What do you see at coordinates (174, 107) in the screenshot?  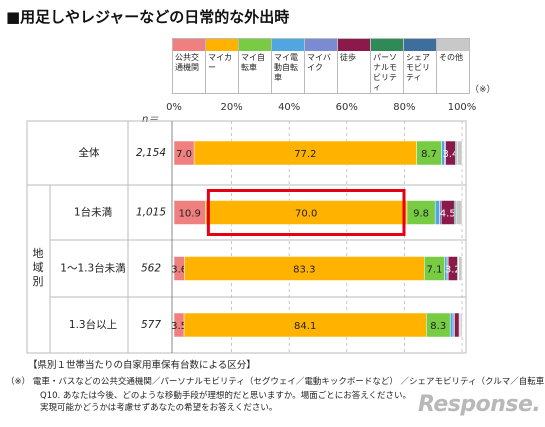 I see `x-tick-label: 0%` at bounding box center [174, 107].